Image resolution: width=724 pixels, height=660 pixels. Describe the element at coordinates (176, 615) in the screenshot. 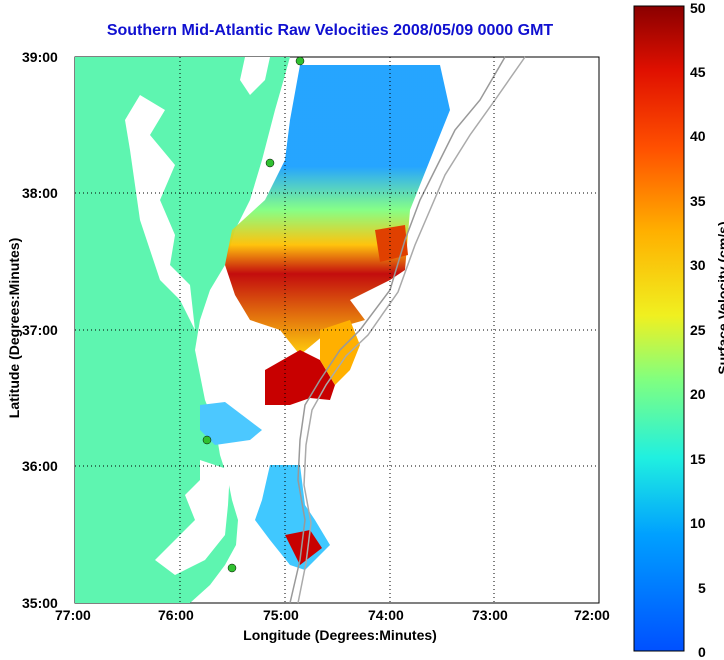

I see `x-tick: 76:00` at that location.